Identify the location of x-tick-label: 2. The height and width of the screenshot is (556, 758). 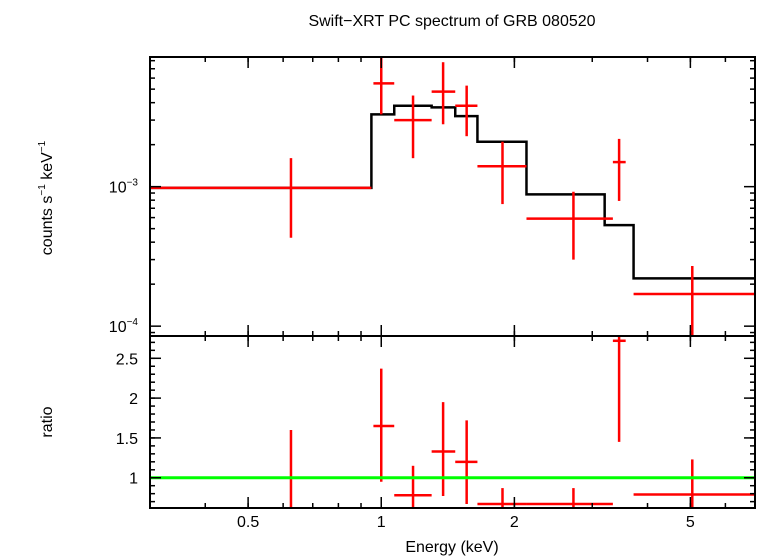
(514, 522).